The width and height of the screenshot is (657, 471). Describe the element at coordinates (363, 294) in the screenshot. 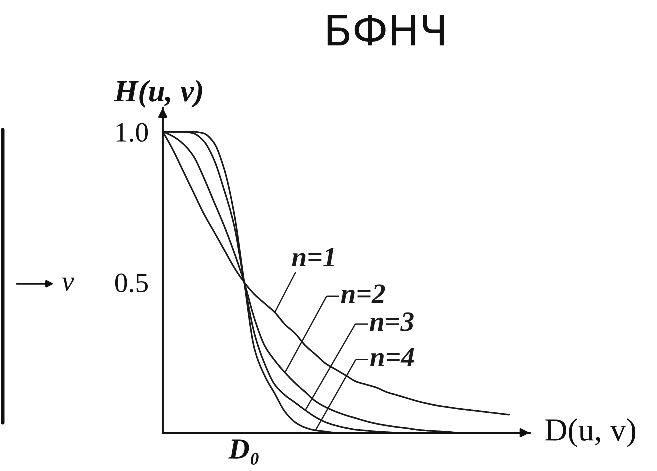

I see `legend-label: n=2` at that location.